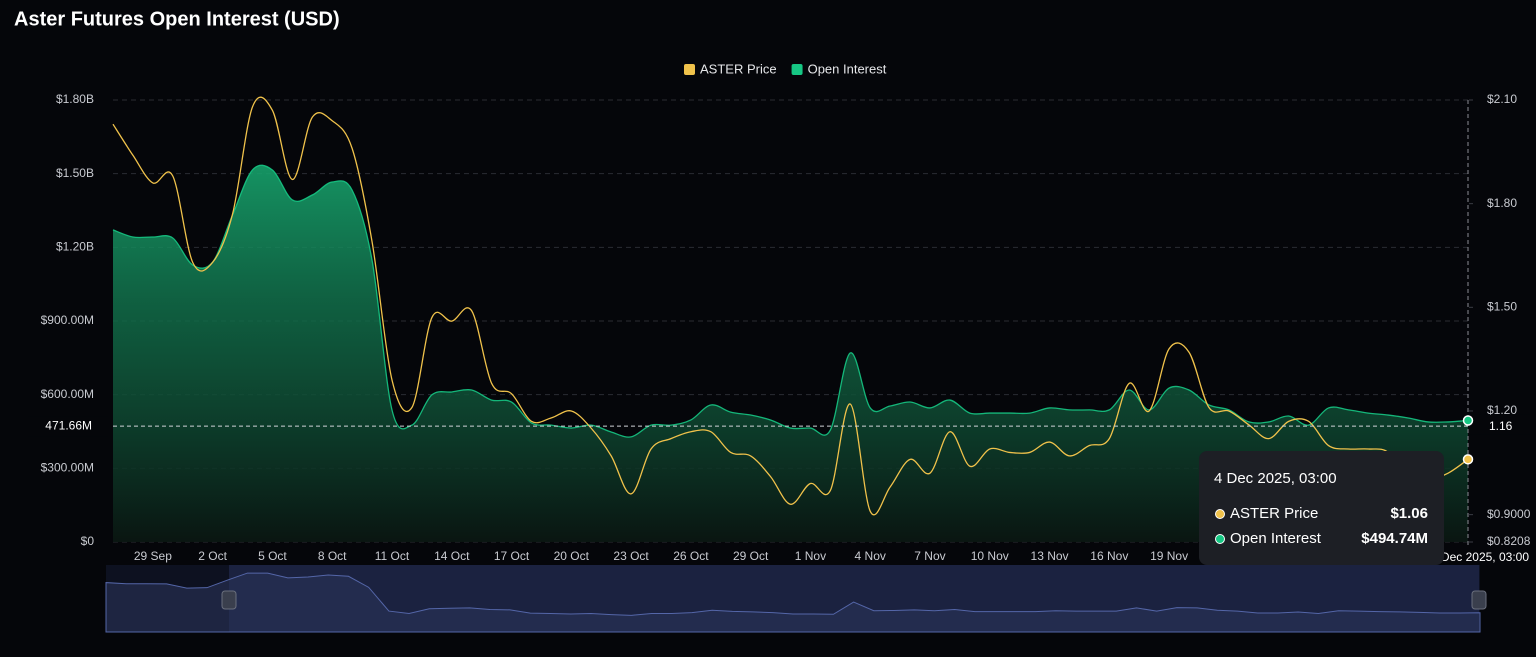 This screenshot has width=1536, height=657. I want to click on x-tick-label: 29 Sep, so click(153, 556).